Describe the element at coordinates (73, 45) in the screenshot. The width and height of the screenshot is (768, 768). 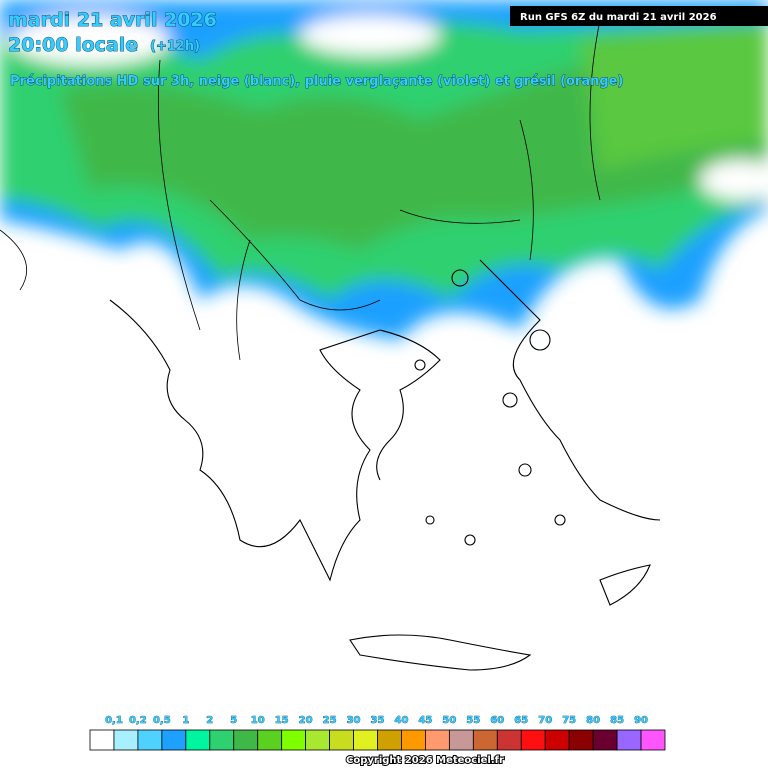
I see `time-label: 20:00 locale` at that location.